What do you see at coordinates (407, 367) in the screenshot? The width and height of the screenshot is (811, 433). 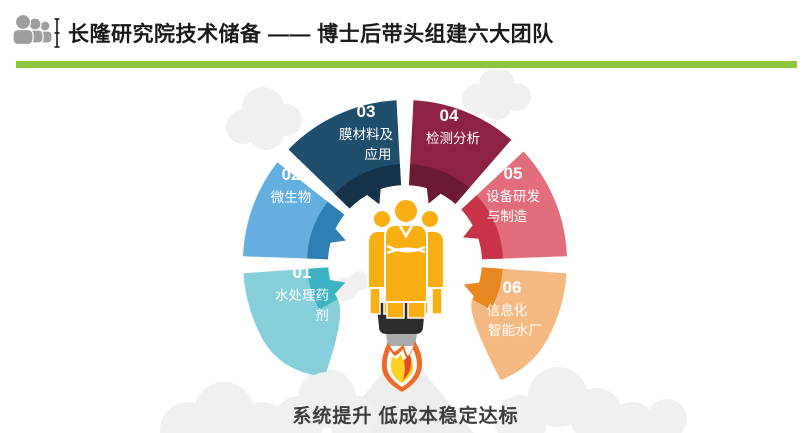 I see `rocket-flame-red` at bounding box center [407, 367].